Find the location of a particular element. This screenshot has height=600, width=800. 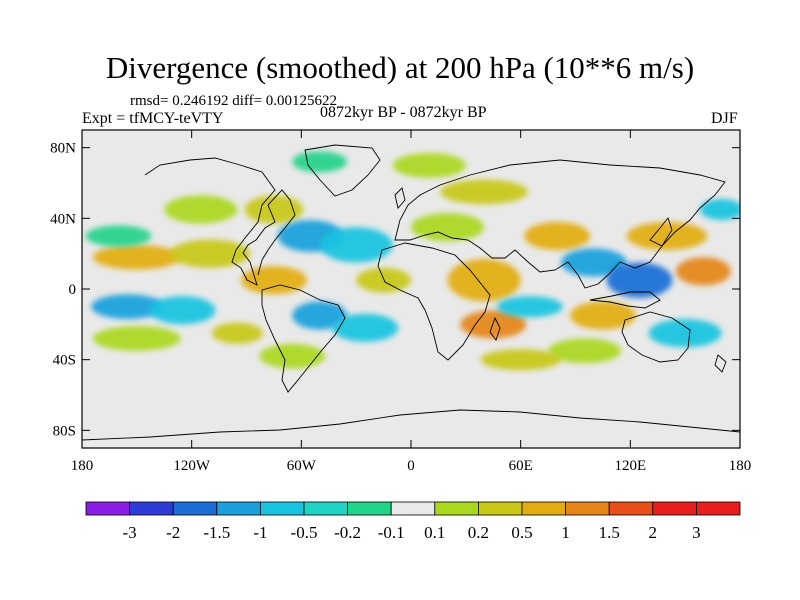

colorbar-label: 1.5 is located at coordinates (609, 532).